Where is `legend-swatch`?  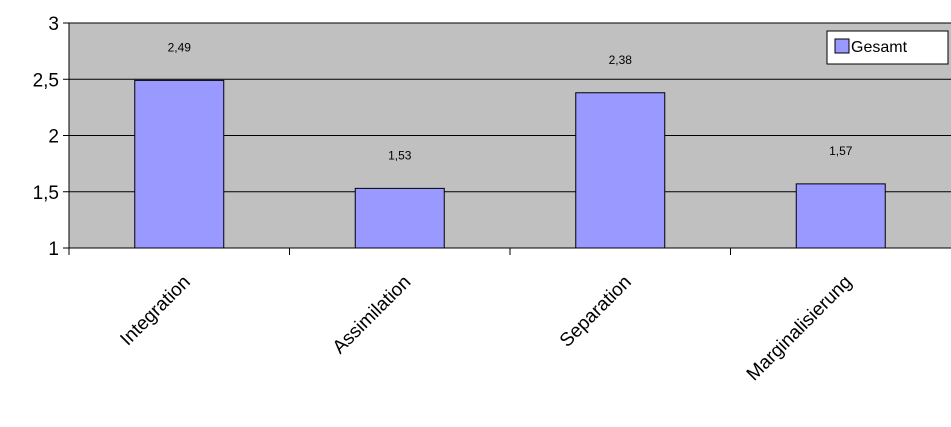
legend-swatch is located at coordinates (842, 46).